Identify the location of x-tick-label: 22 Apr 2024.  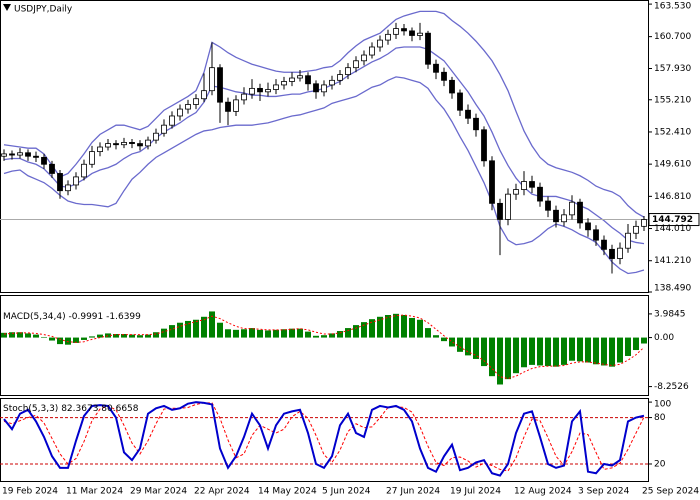
(222, 492).